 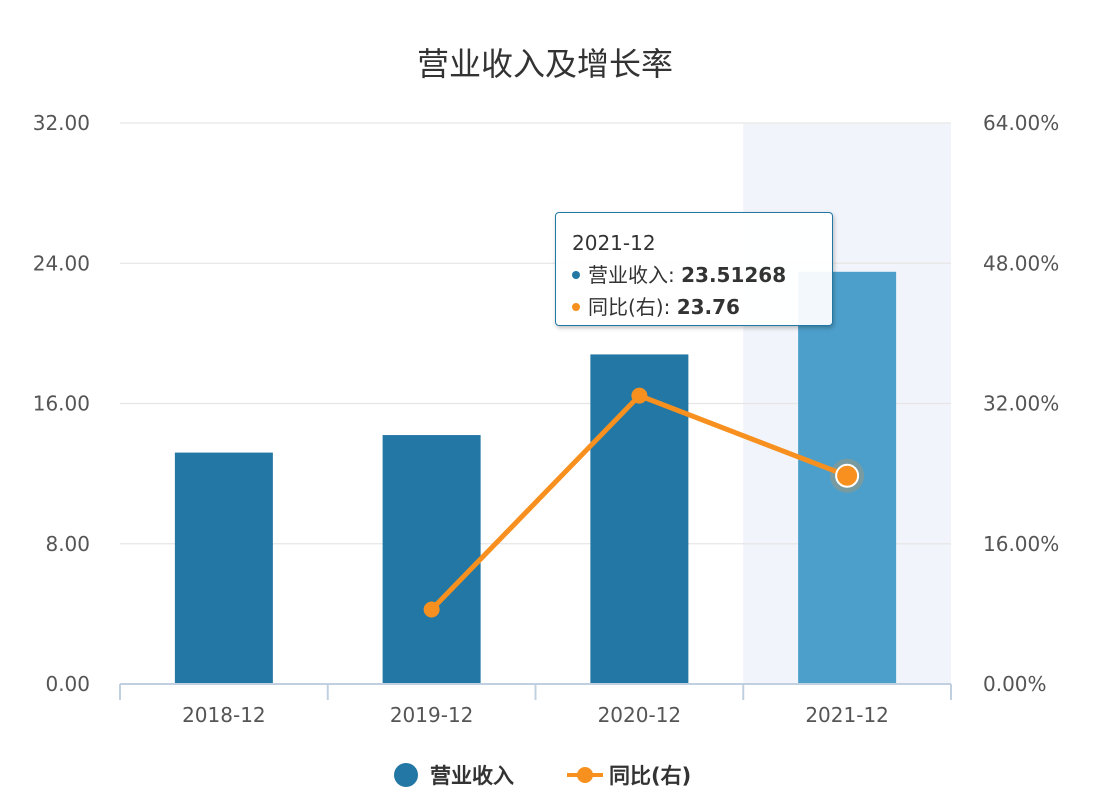 What do you see at coordinates (576, 306) in the screenshot?
I see `tooltip-growth-dot-icon` at bounding box center [576, 306].